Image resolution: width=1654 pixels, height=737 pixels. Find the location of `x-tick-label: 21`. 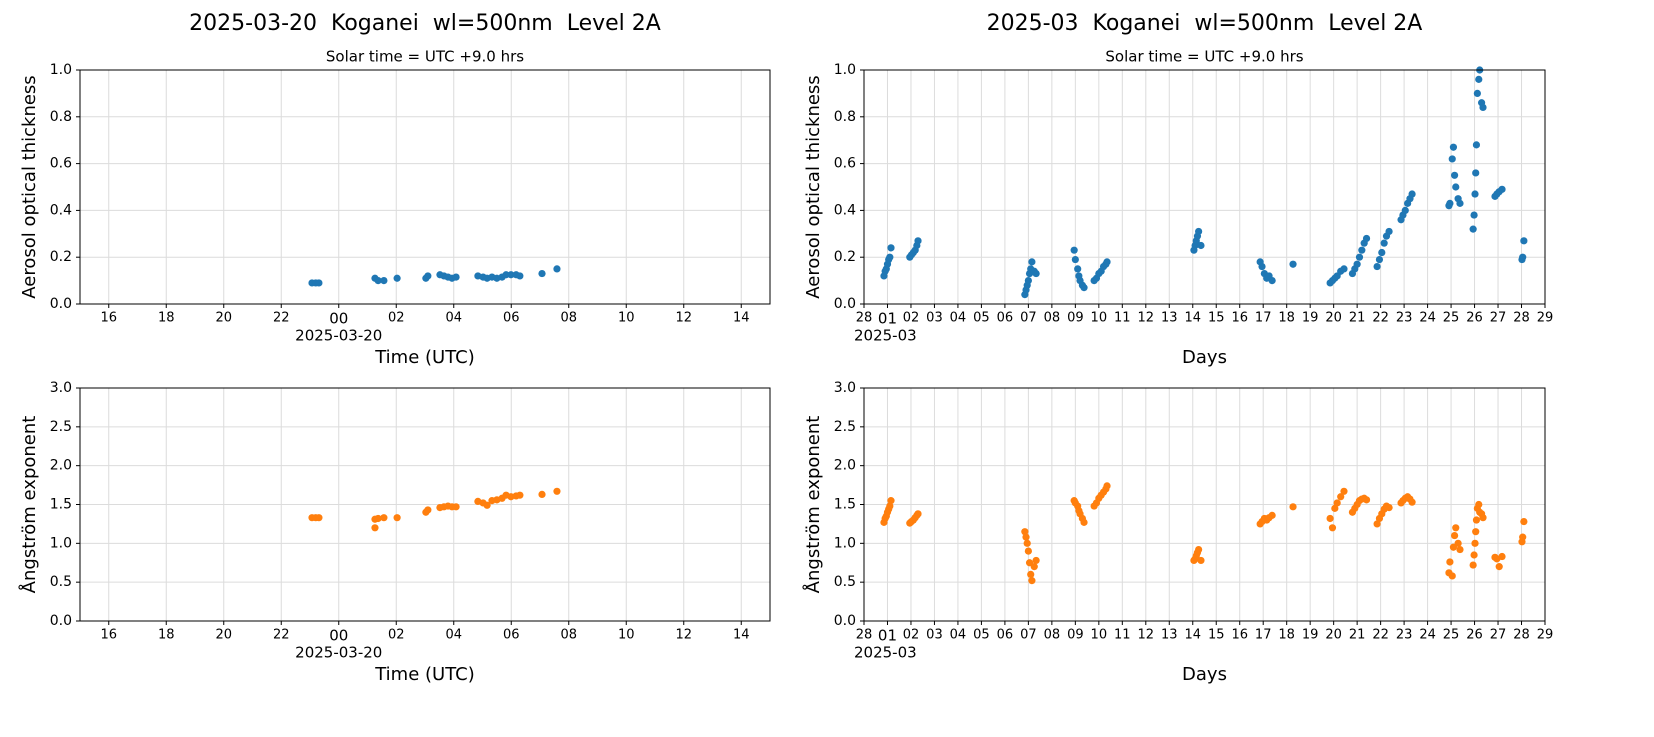

x-tick-label: 21 is located at coordinates (1357, 318).